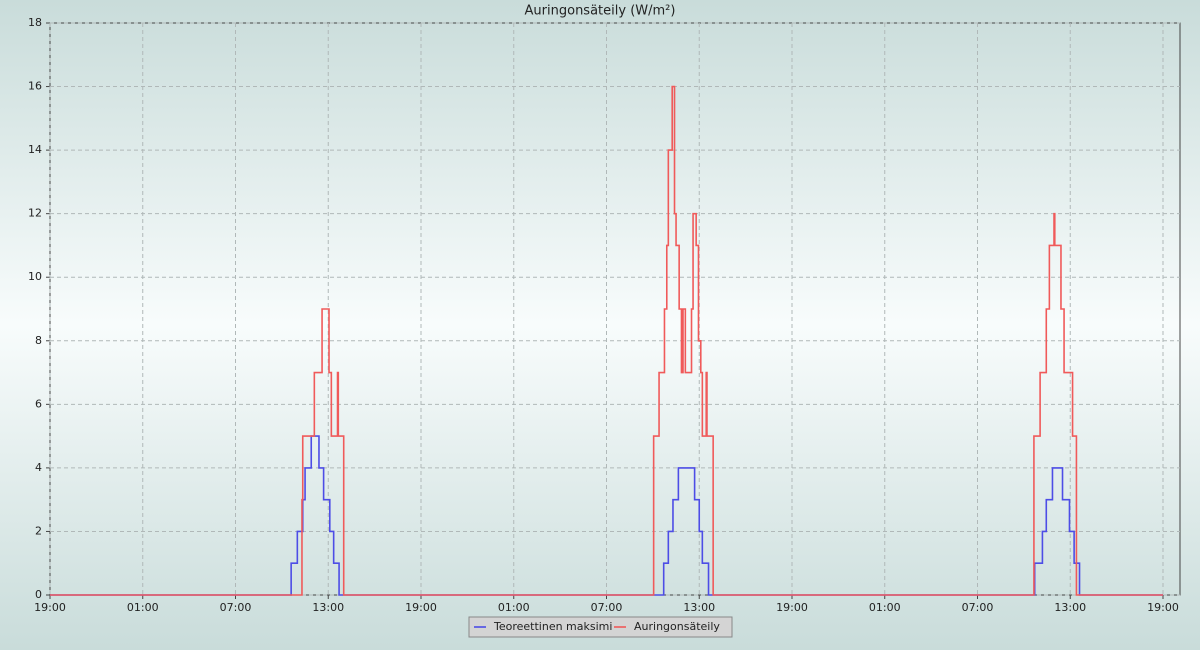 The image size is (1200, 650). I want to click on y-tick-label: 4, so click(38, 467).